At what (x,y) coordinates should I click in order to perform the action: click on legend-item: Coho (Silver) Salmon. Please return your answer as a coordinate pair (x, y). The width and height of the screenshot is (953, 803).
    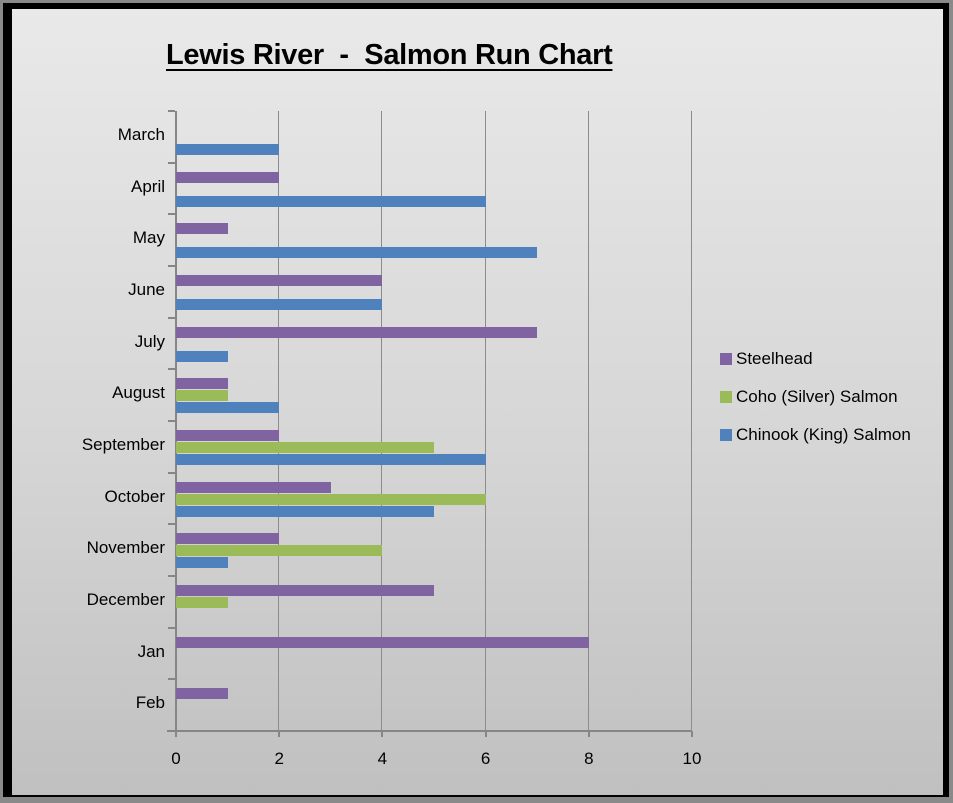
    Looking at the image, I should click on (815, 397).